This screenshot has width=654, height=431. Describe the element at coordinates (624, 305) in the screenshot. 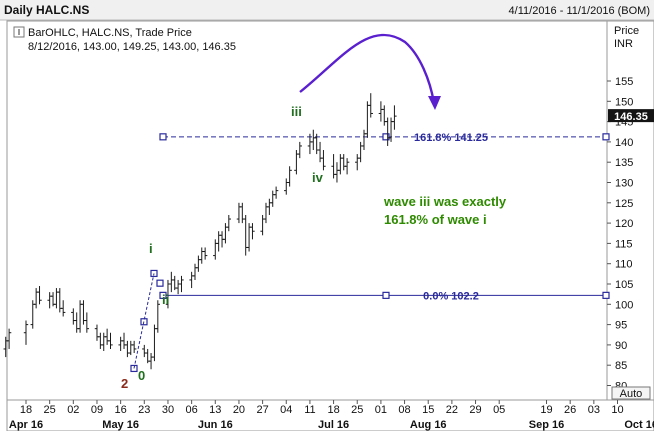

I see `y-tick-label: 100` at that location.